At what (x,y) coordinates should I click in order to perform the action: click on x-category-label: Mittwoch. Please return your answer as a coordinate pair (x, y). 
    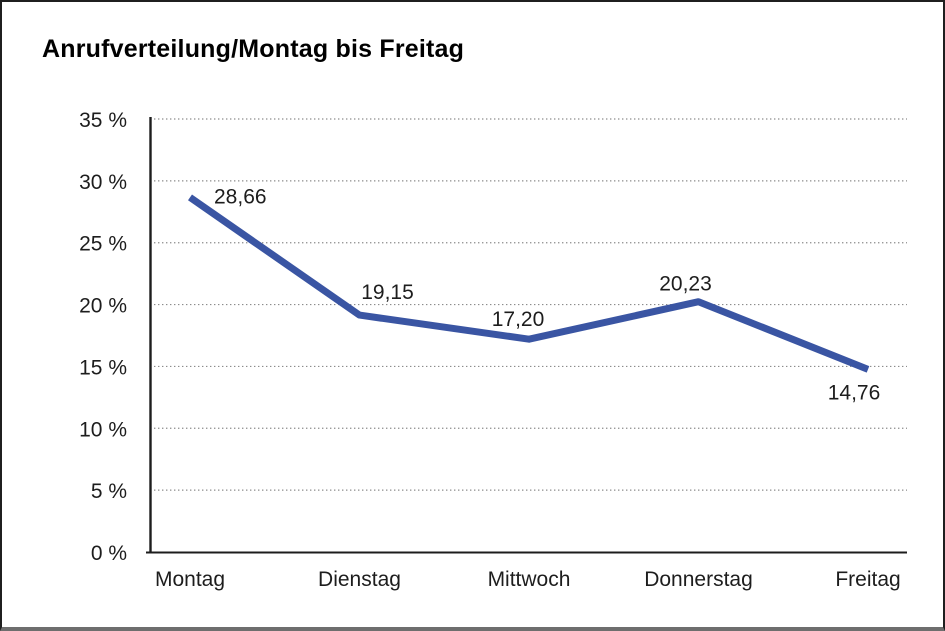
    Looking at the image, I should click on (529, 579).